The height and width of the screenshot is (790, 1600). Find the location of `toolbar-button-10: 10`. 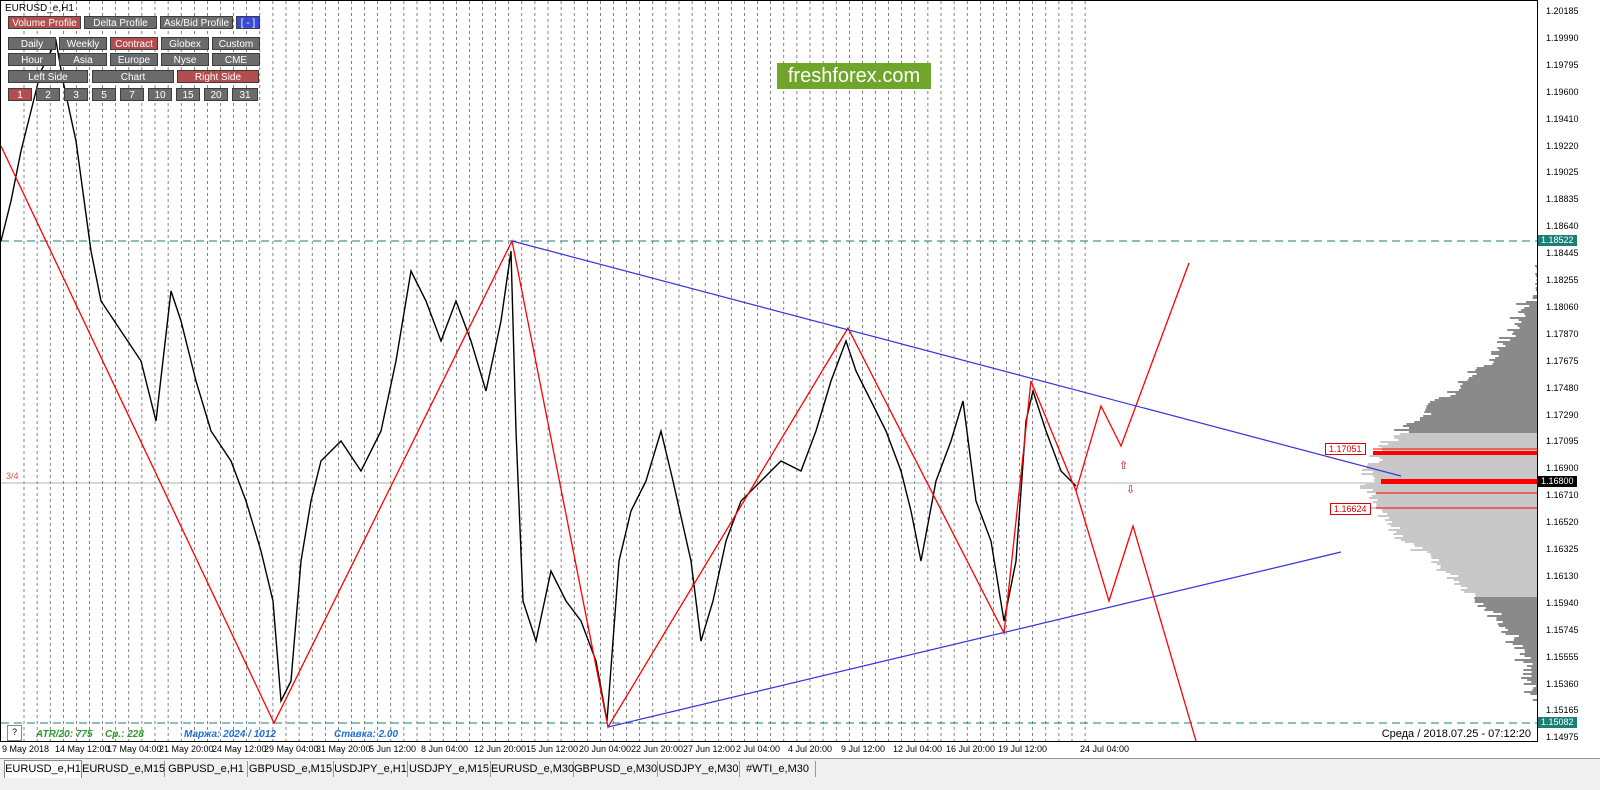

toolbar-button-10: 10 is located at coordinates (160, 94).